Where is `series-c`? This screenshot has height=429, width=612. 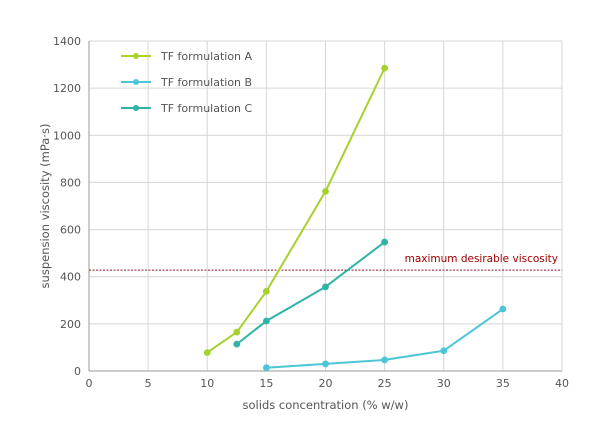 series-c is located at coordinates (311, 293).